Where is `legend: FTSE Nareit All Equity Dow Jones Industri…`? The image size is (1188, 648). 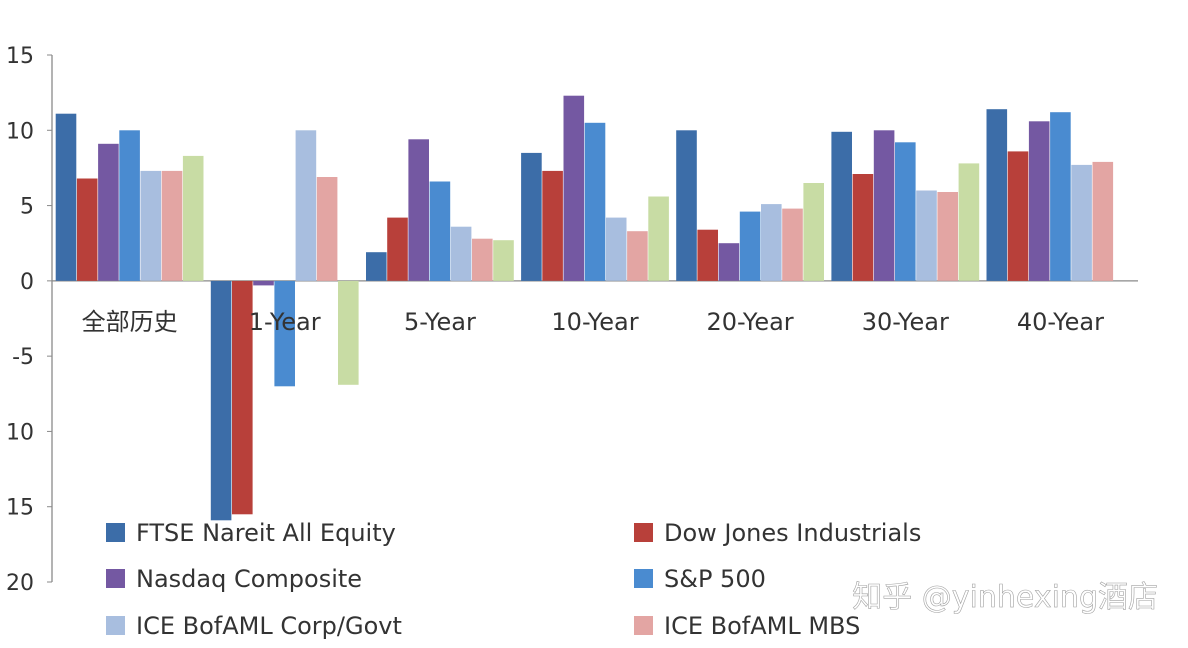
legend: FTSE Nareit All Equity Dow Jones Industri… is located at coordinates (513, 579).